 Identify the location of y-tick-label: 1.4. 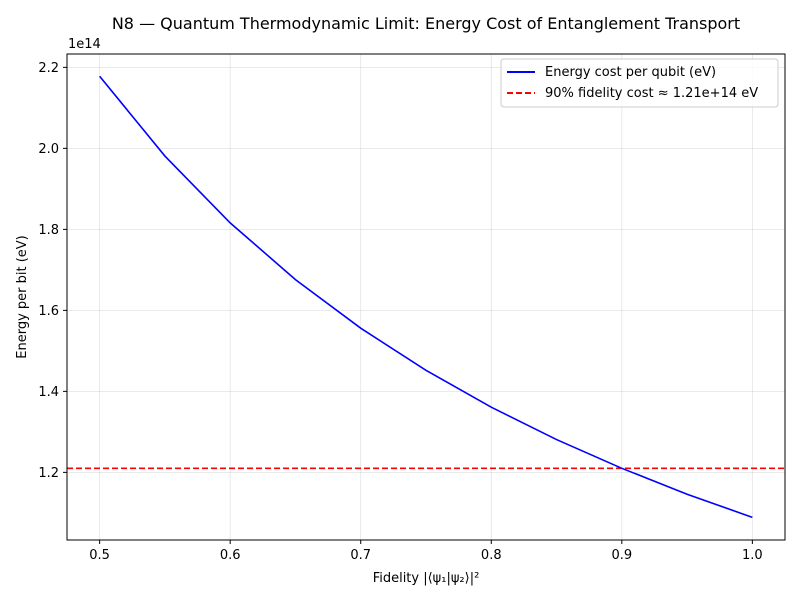
(48, 392).